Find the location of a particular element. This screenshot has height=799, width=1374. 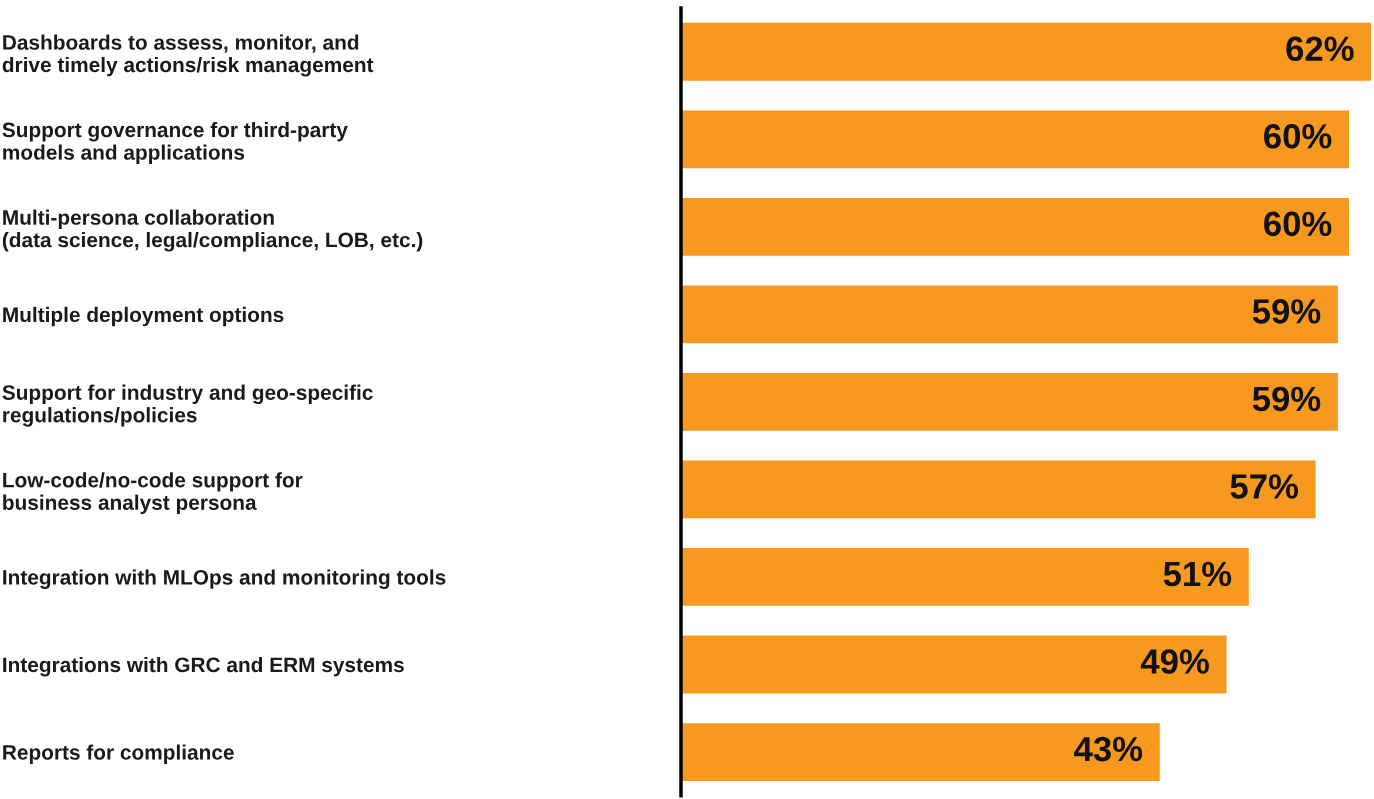

y-tick-label: Support for industry and geo-specific regulations/policies is located at coordinates (187, 405).